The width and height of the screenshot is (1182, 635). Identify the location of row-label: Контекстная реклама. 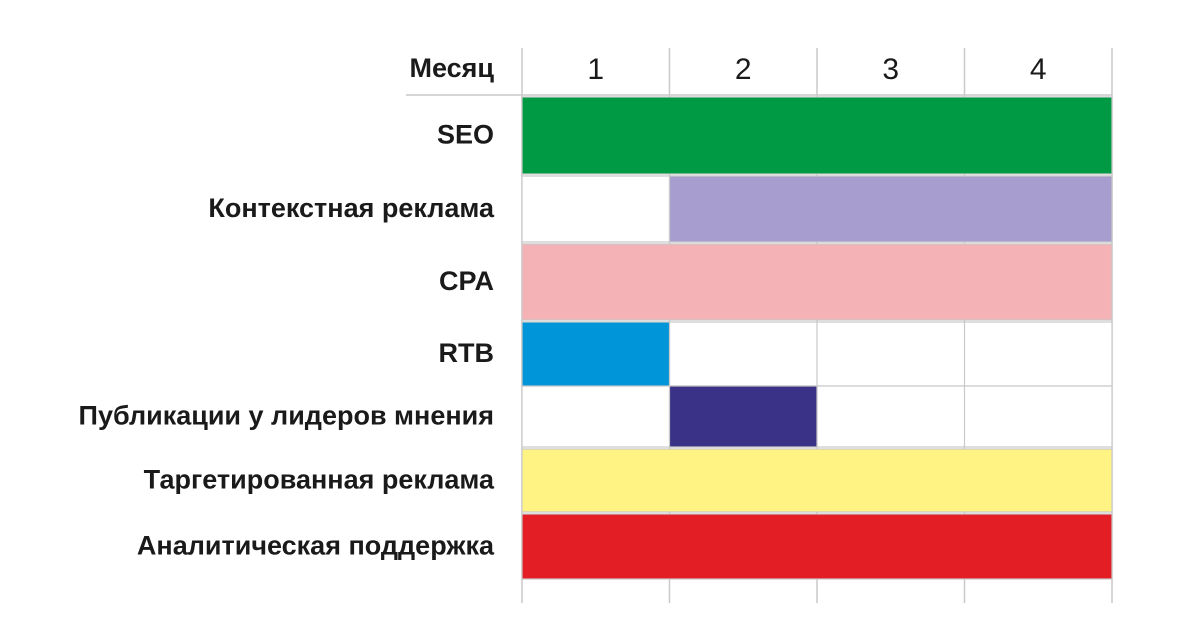
(351, 208).